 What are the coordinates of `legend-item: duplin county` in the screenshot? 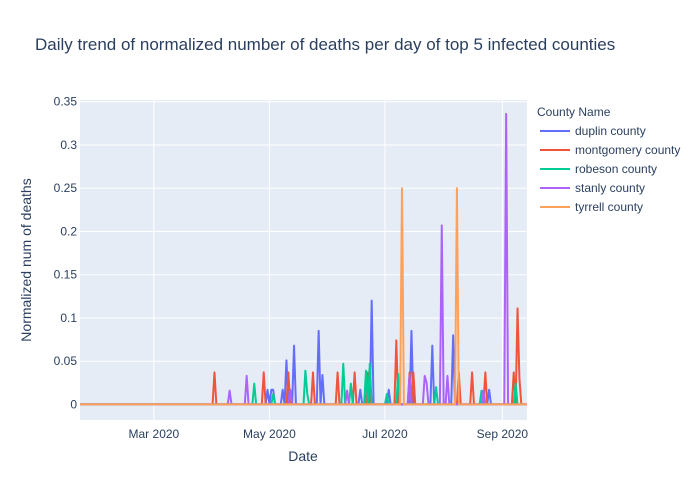 It's located at (593, 131).